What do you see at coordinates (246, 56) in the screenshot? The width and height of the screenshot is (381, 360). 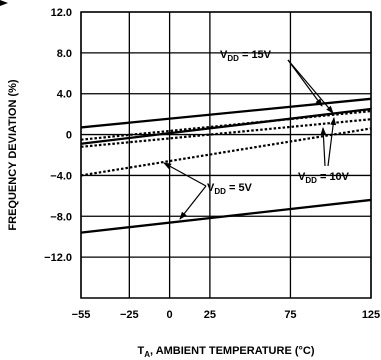 I see `annotation-vdd-15v: VDD = 15V` at bounding box center [246, 56].